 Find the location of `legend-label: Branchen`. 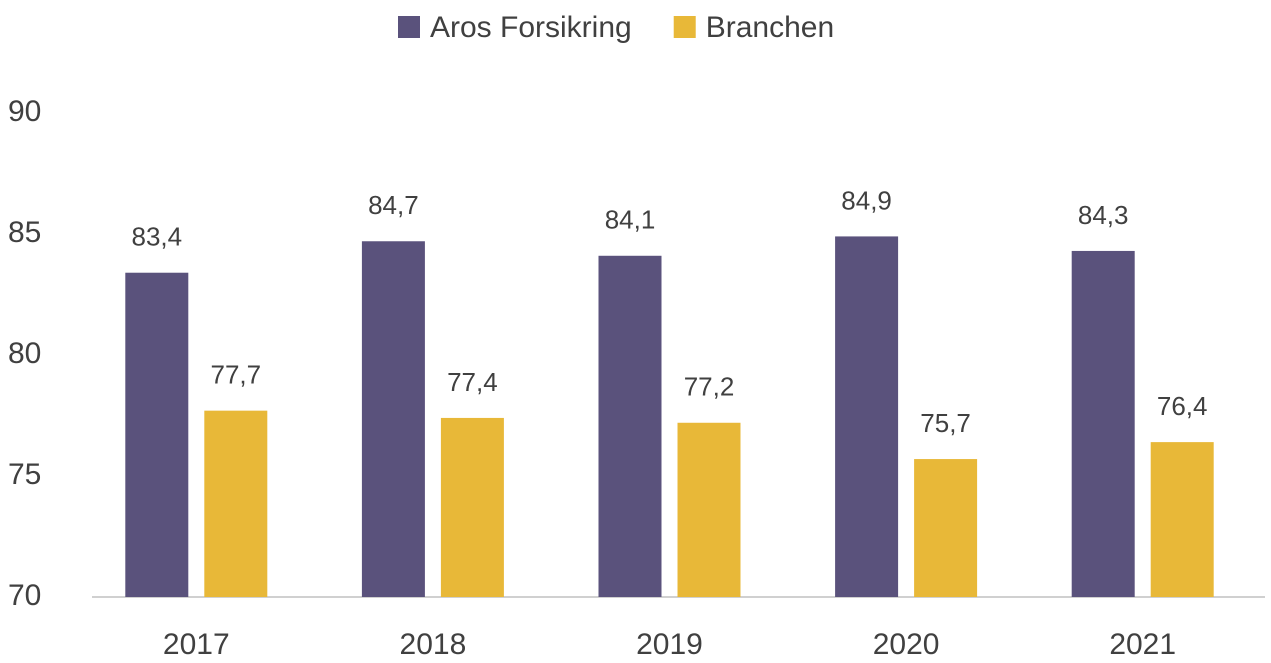

legend-label: Branchen is located at coordinates (770, 27).